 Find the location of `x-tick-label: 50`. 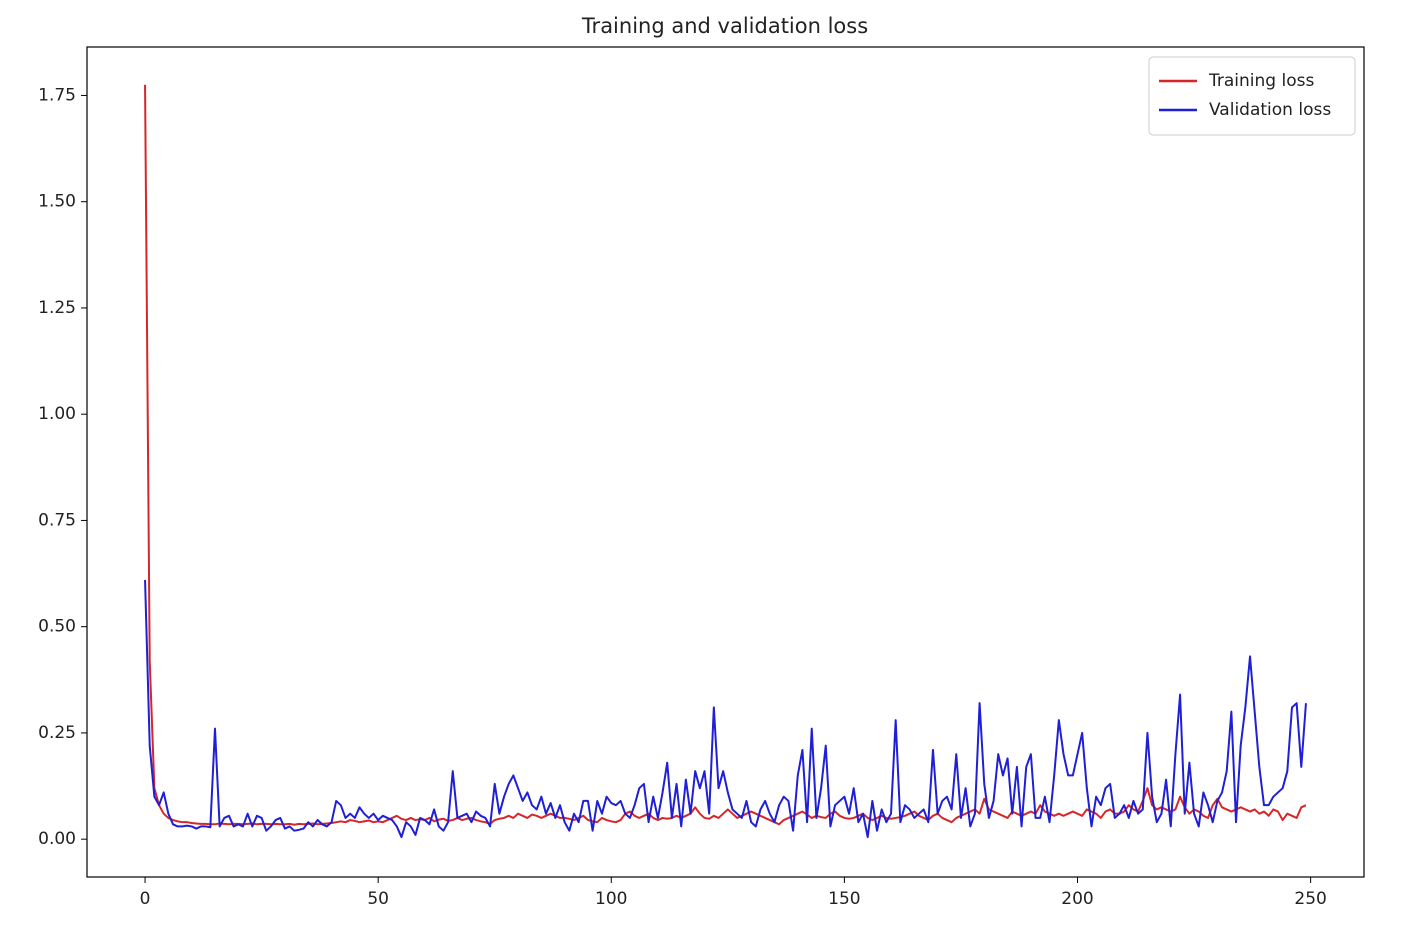

x-tick-label: 50 is located at coordinates (378, 899).